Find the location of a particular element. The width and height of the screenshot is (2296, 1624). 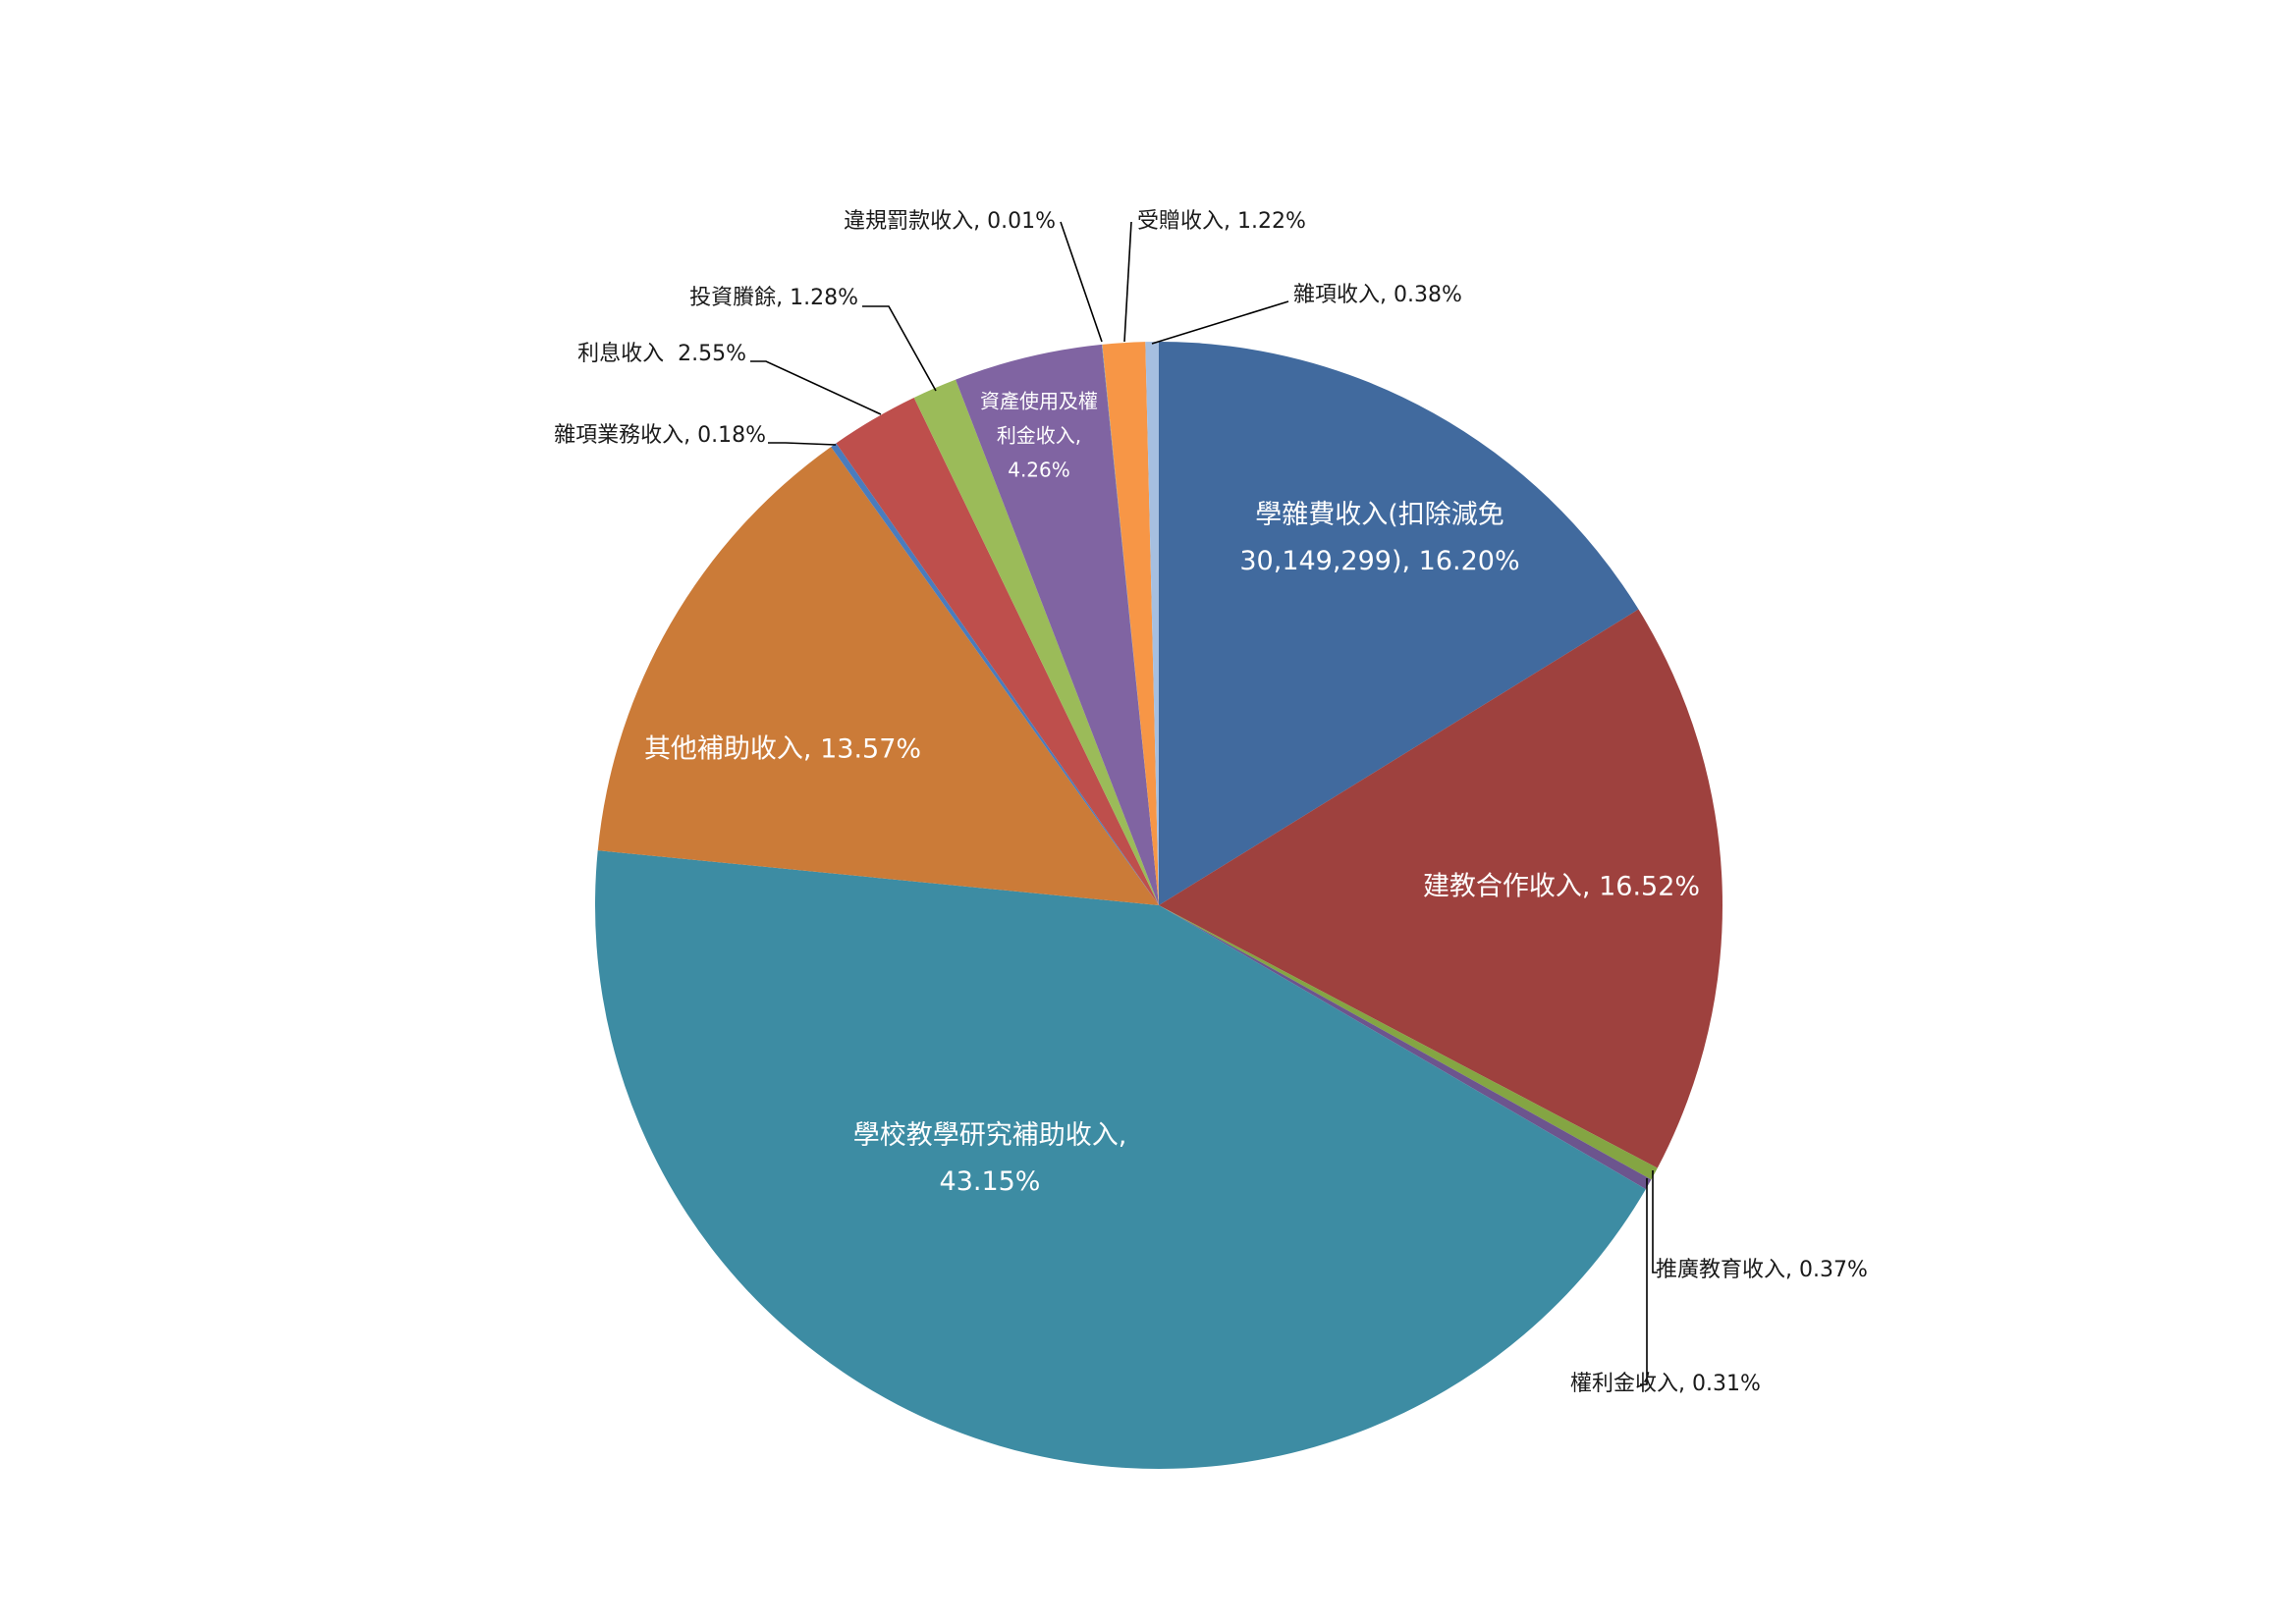

data-label: 利息收入 2.55% is located at coordinates (661, 353).